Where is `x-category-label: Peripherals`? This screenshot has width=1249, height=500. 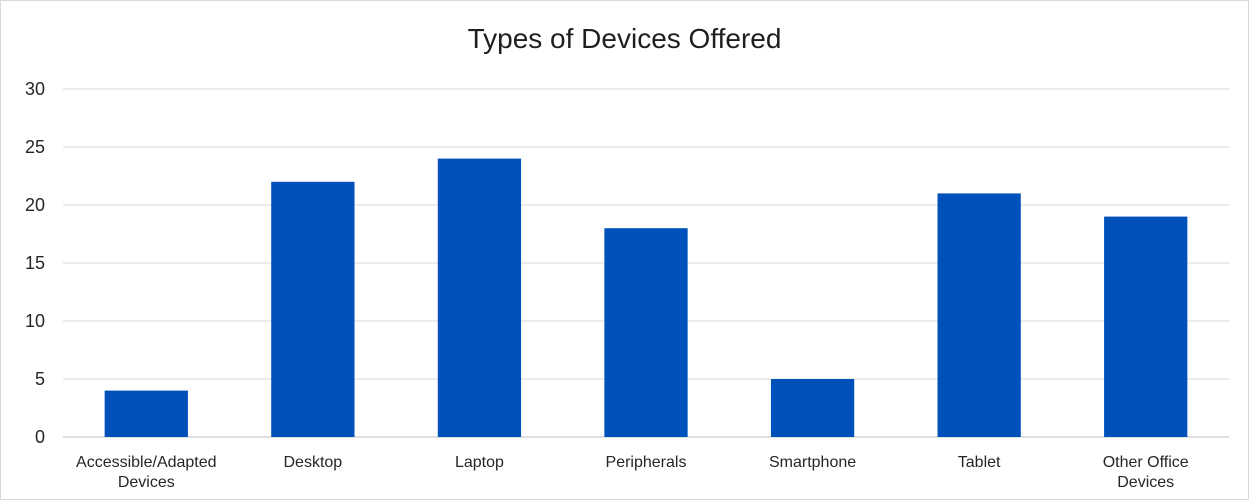
x-category-label: Peripherals is located at coordinates (646, 462).